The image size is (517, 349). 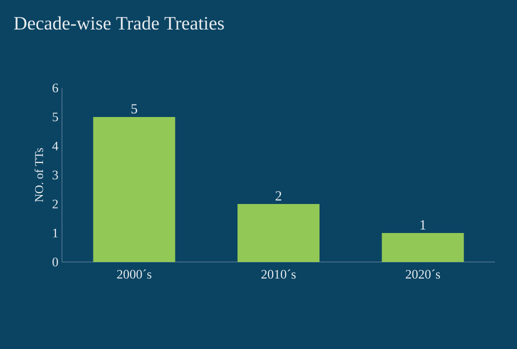 What do you see at coordinates (279, 195) in the screenshot?
I see `data-label: 2` at bounding box center [279, 195].